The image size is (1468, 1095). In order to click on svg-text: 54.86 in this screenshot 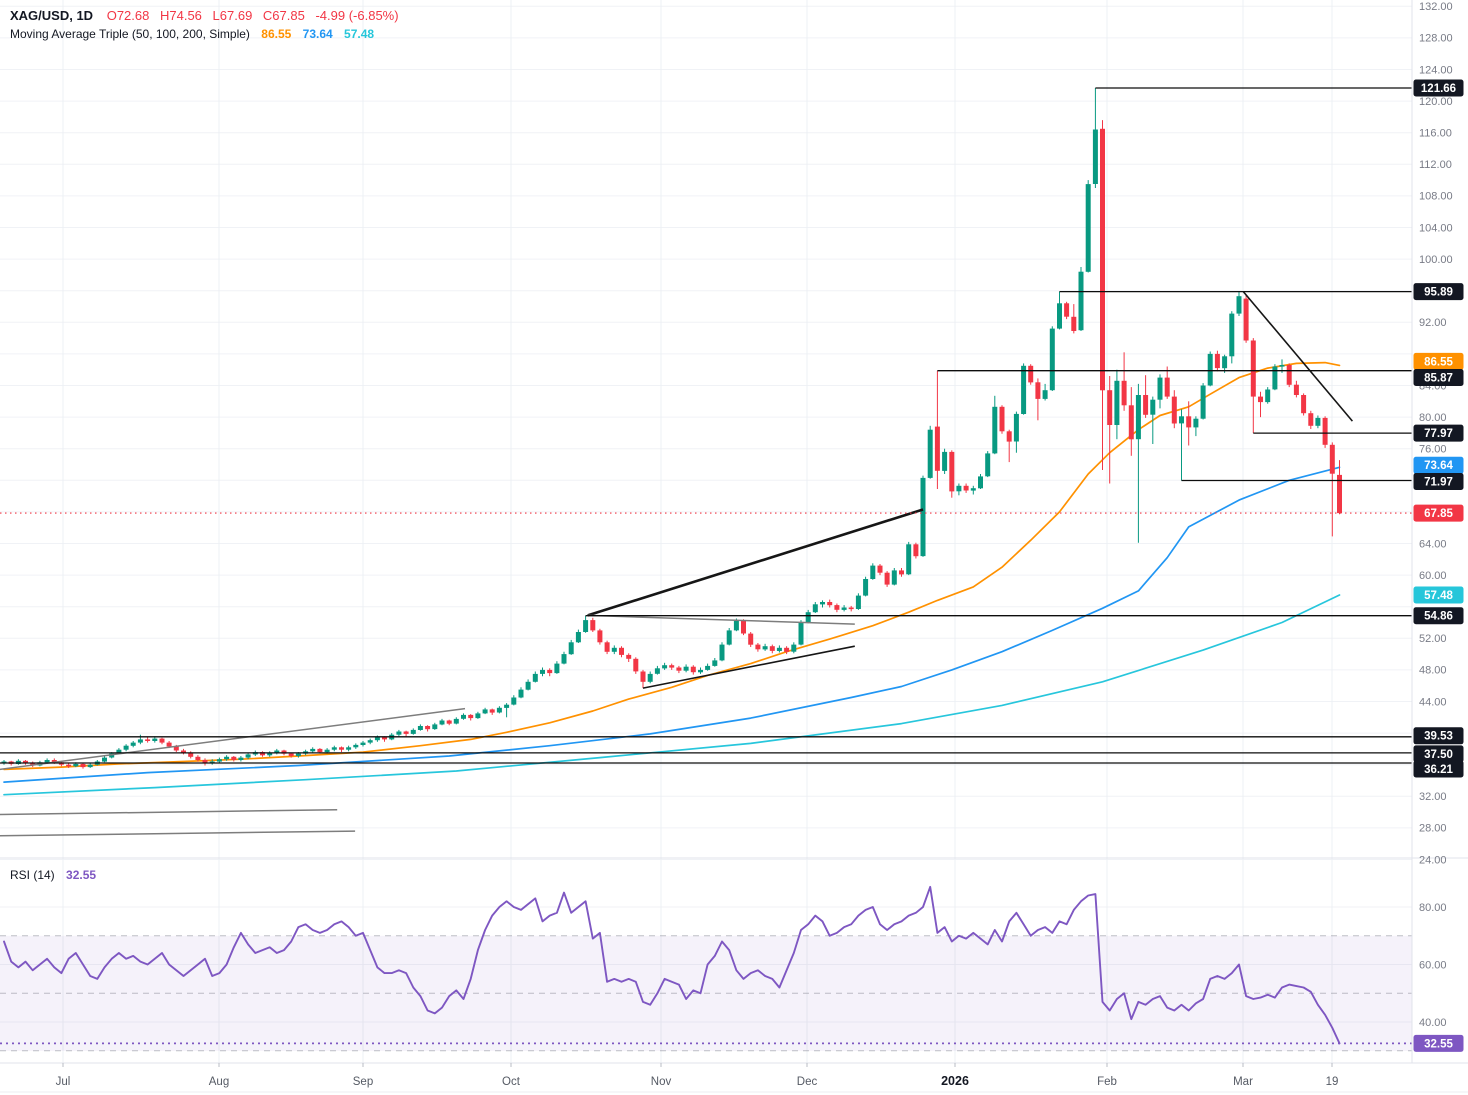, I will do `click(1438, 617)`.